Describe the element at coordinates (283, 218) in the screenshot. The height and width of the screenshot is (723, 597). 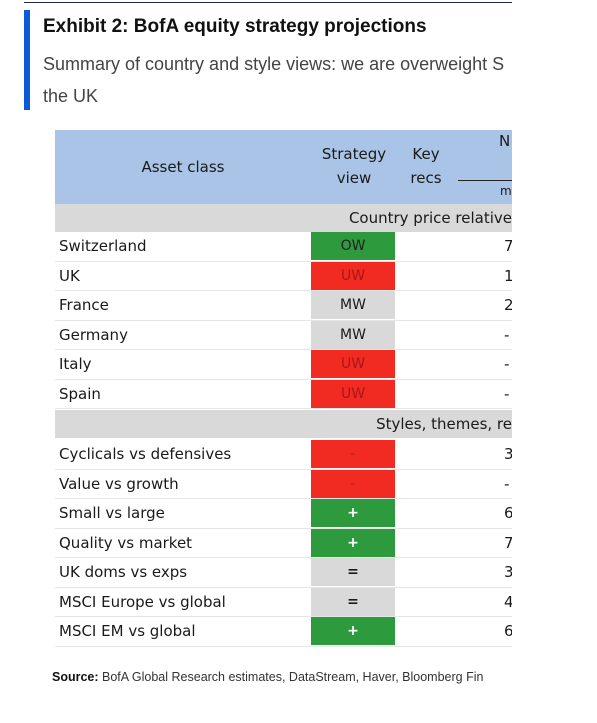
I see `section-header-country: Country price relative` at that location.